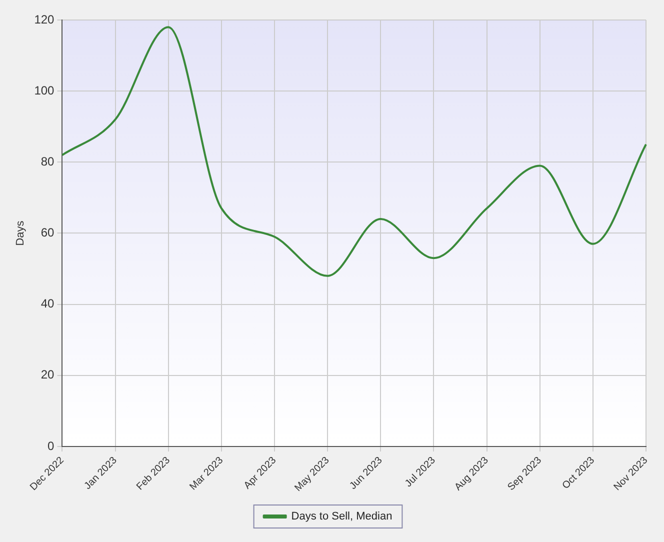 This screenshot has height=542, width=664. What do you see at coordinates (47, 161) in the screenshot?
I see `y-tick-label: 80` at bounding box center [47, 161].